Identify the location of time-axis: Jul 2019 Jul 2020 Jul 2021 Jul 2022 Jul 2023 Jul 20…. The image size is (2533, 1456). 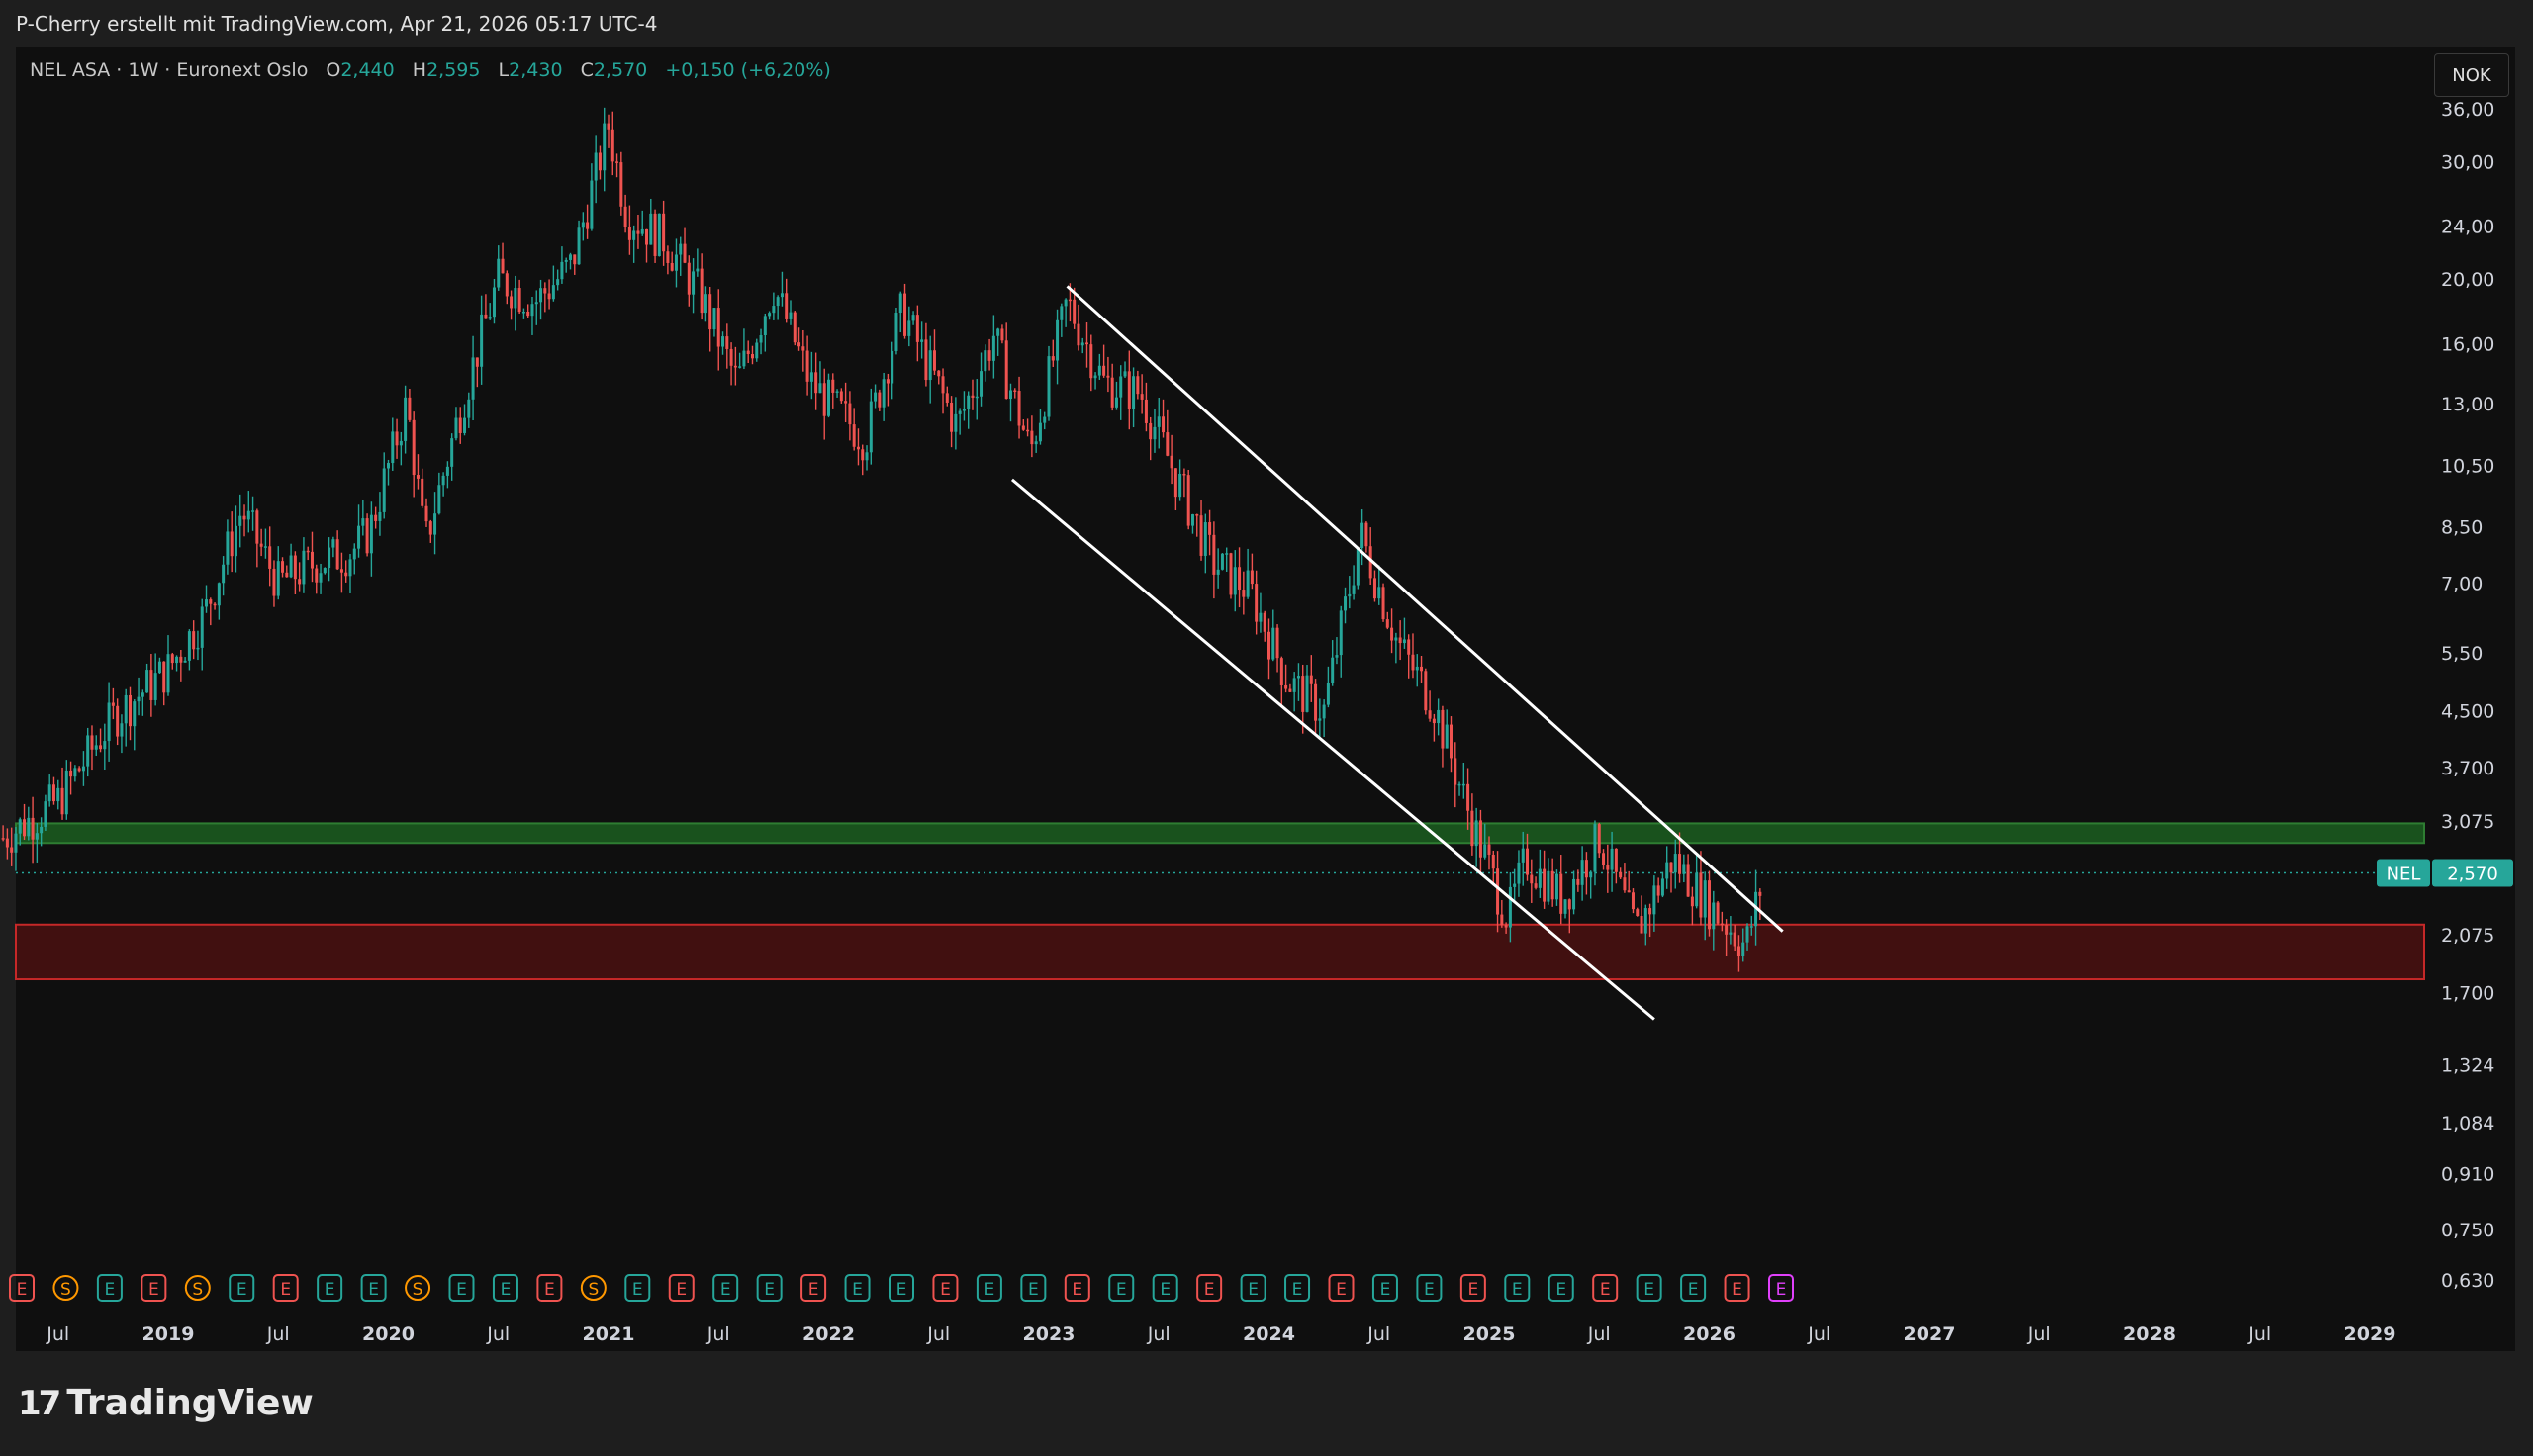
(1220, 1334).